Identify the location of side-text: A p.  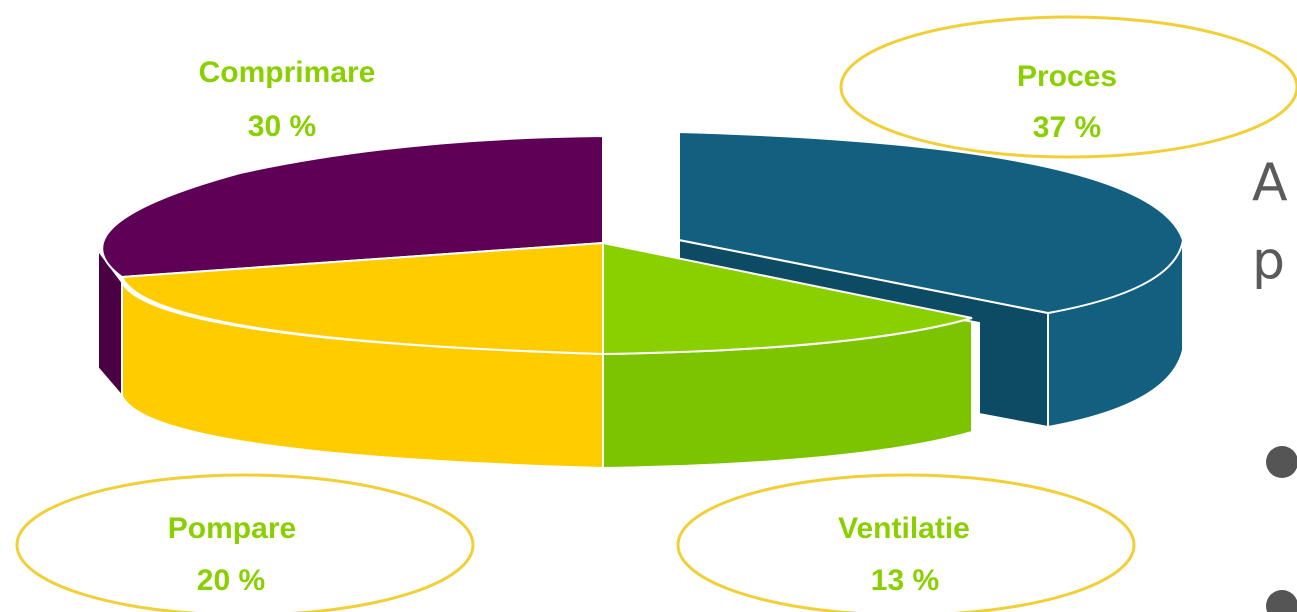
(1274, 382).